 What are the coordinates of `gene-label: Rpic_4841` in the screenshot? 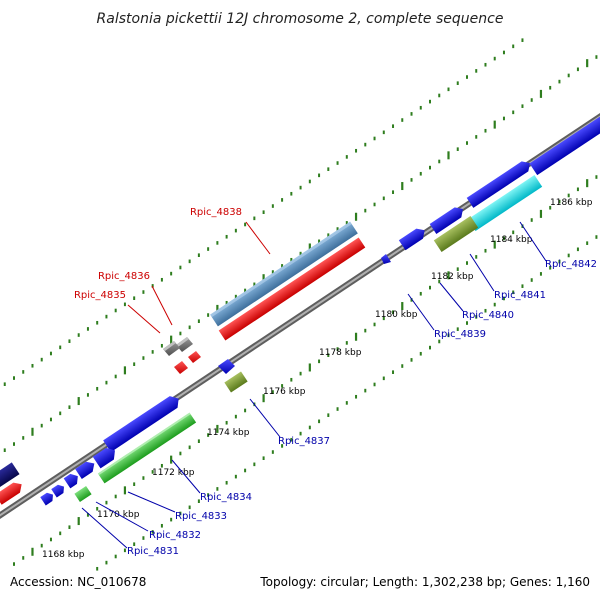 It's located at (520, 295).